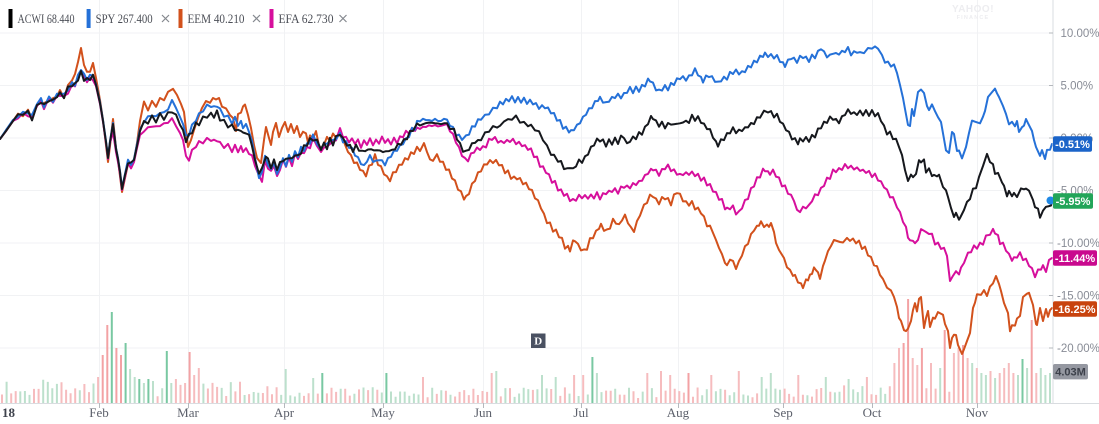  I want to click on svg-text: EFA 62.730, so click(306, 18).